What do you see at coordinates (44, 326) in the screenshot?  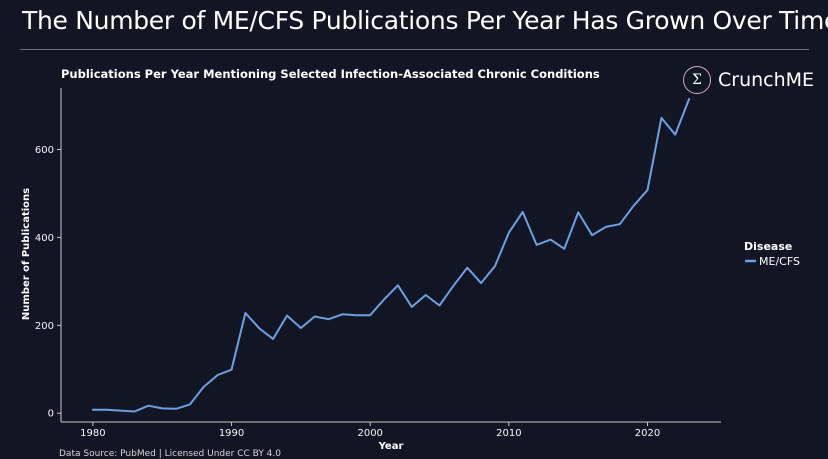 I see `y-tick-label: 200` at bounding box center [44, 326].